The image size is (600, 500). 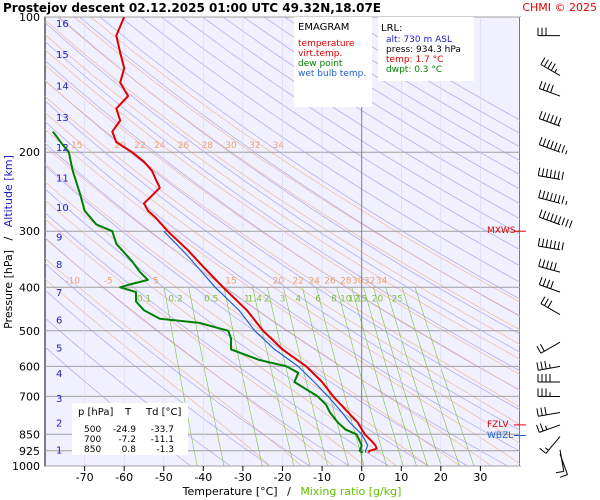 What do you see at coordinates (59, 293) in the screenshot?
I see `altitude-tick-label: 7` at bounding box center [59, 293].